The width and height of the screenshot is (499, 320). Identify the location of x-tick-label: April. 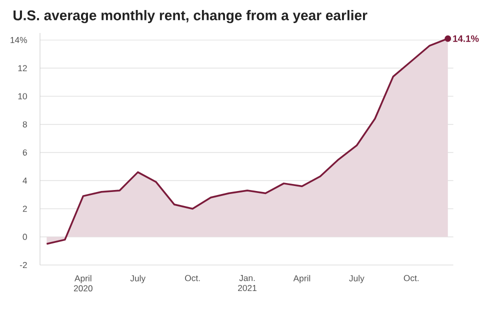
(301, 279).